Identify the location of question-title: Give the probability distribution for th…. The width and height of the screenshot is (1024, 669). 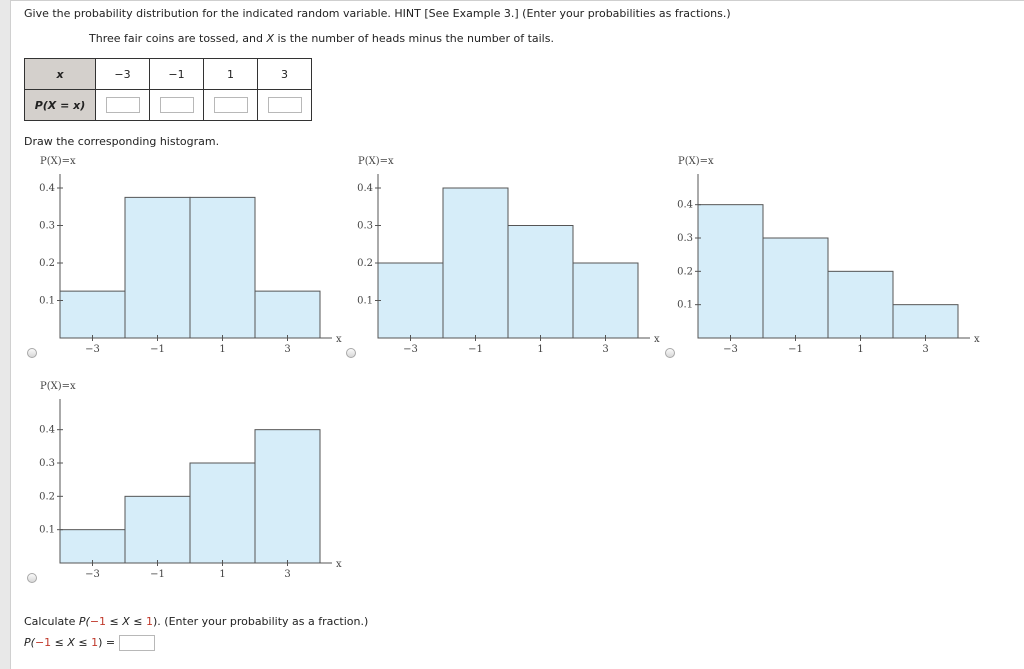
(377, 13).